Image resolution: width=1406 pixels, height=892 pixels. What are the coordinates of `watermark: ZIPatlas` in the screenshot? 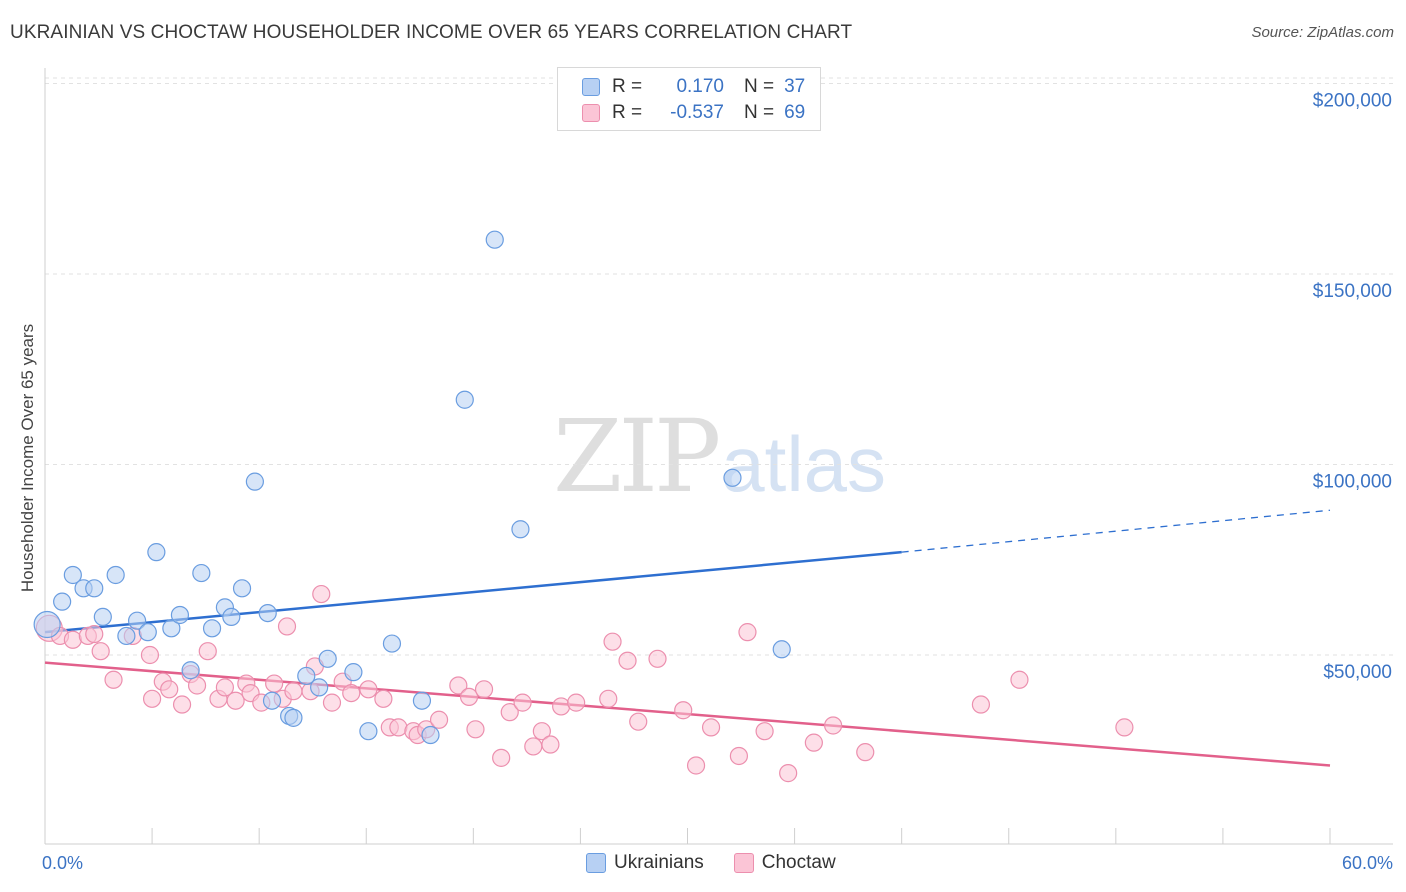 It's located at (719, 456).